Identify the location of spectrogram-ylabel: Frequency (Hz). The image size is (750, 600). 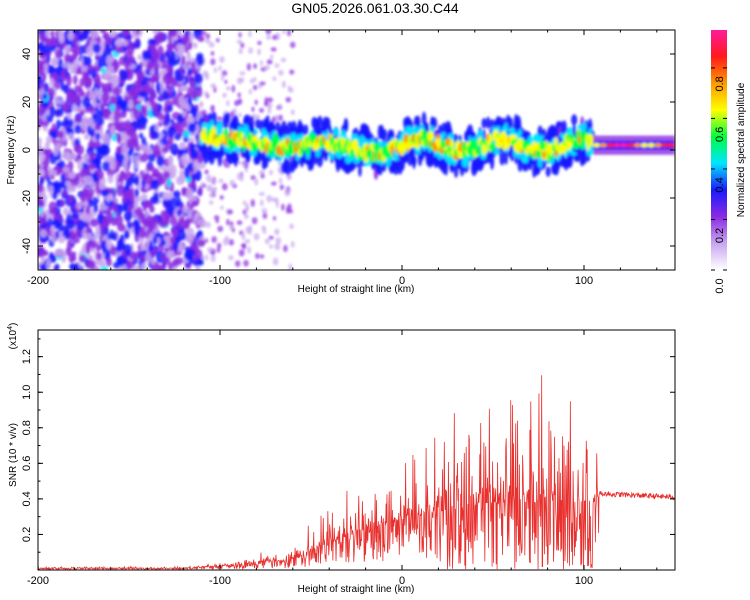
(11, 150).